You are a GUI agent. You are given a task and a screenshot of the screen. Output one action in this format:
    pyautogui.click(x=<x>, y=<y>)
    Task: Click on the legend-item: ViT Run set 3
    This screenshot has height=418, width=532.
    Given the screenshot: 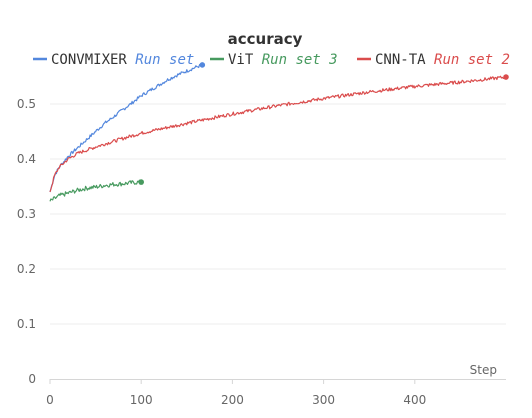 What is the action you would take?
    pyautogui.click(x=274, y=60)
    